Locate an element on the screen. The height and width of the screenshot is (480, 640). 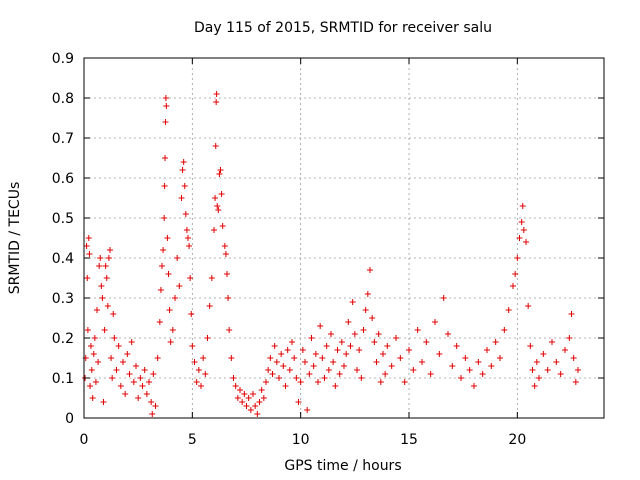
y-tick-label: 0.9 is located at coordinates (63, 59).